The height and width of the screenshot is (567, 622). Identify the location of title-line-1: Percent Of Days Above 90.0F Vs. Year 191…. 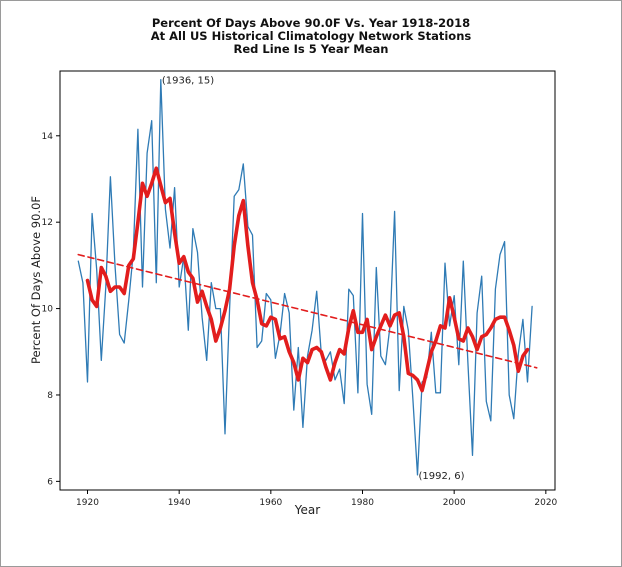
(311, 23).